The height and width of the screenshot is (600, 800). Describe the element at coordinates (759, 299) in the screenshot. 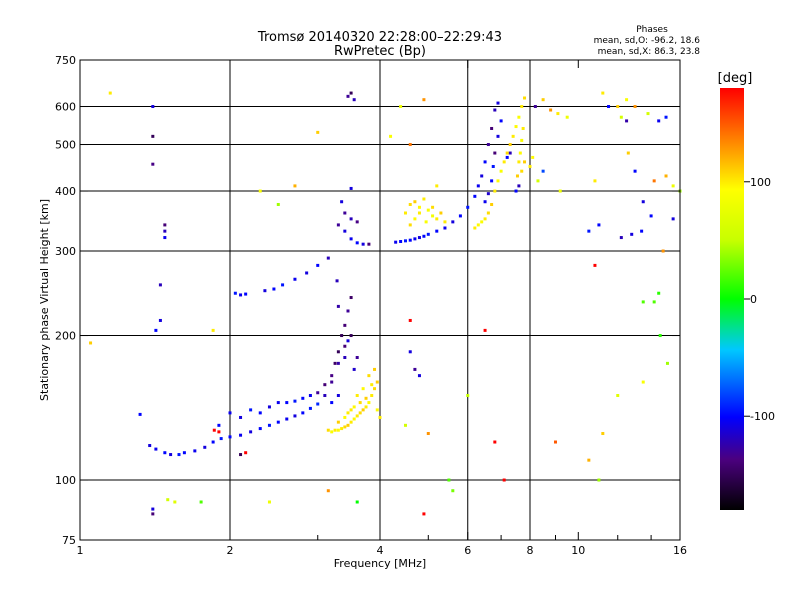

I see `colorbar-ticks: 100 0 -100` at that location.